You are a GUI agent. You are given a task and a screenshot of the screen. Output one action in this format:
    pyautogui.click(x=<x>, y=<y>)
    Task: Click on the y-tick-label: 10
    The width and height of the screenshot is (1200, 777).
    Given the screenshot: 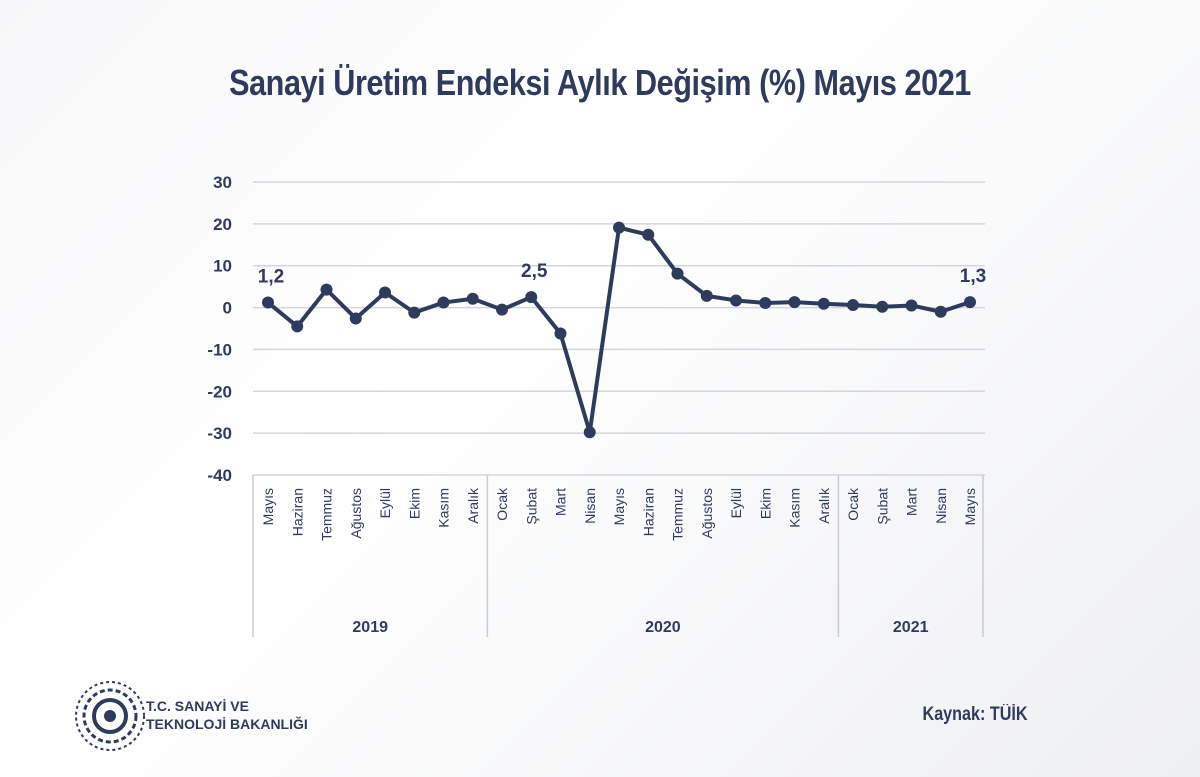 What is the action you would take?
    pyautogui.click(x=222, y=266)
    